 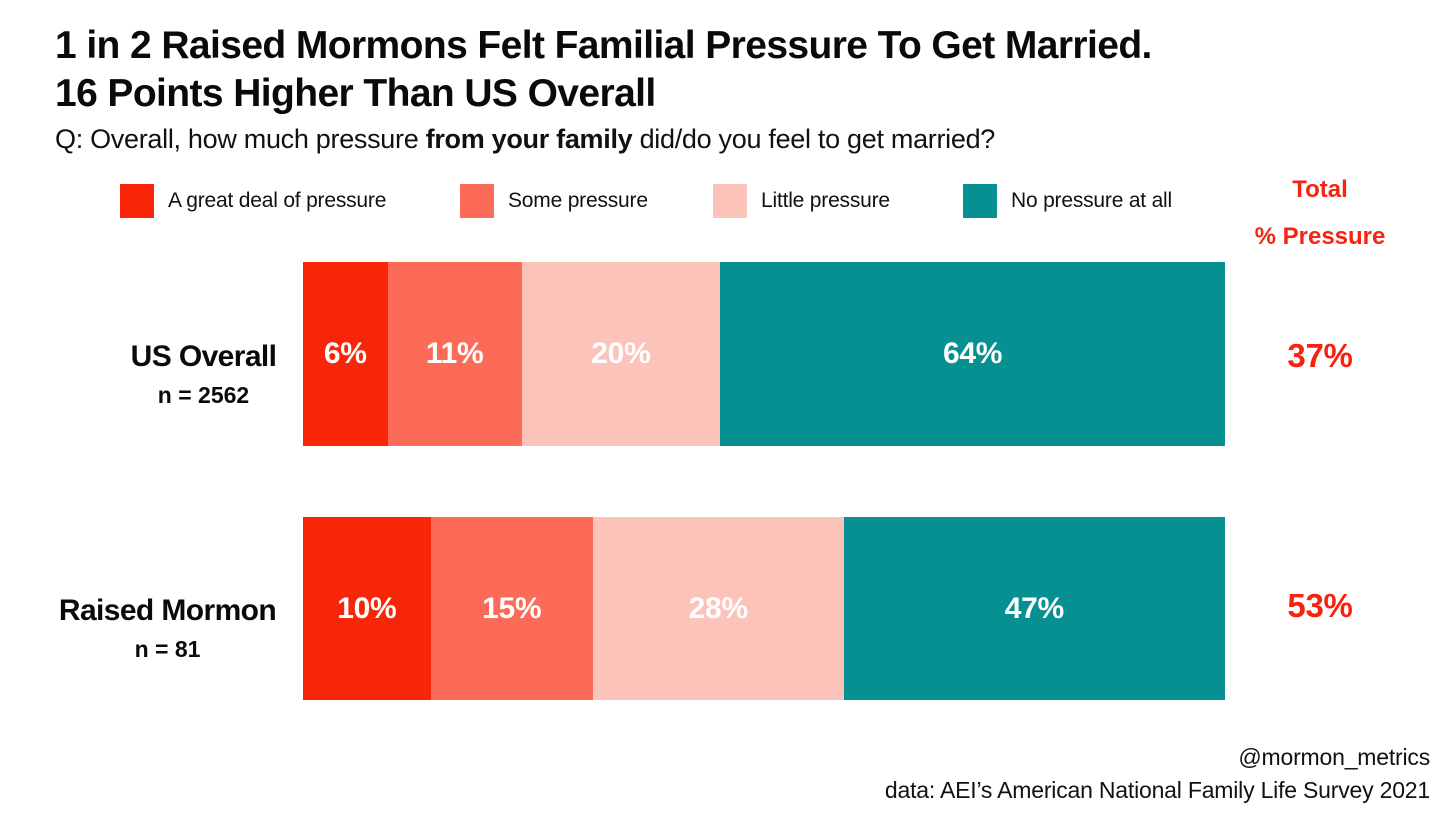 I want to click on bar-segment-some: 11%, so click(x=454, y=354).